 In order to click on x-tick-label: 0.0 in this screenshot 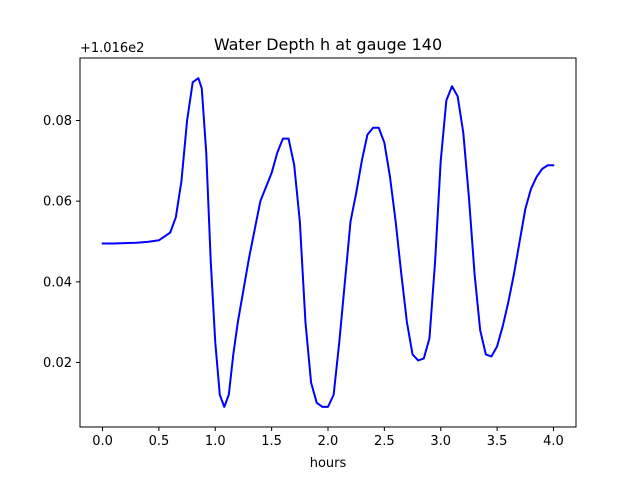, I will do `click(102, 441)`.